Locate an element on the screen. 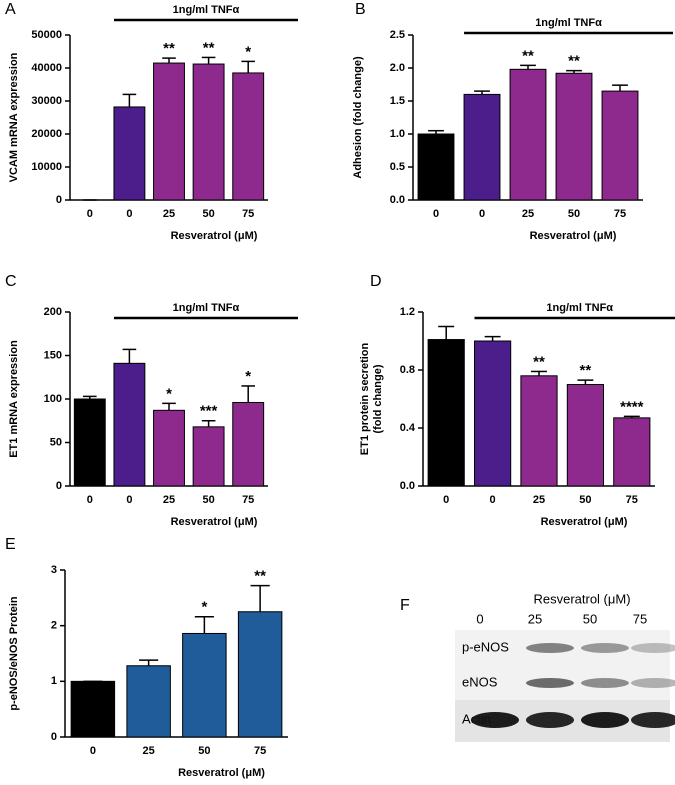  y-tick-label: 3 is located at coordinates (54, 570).